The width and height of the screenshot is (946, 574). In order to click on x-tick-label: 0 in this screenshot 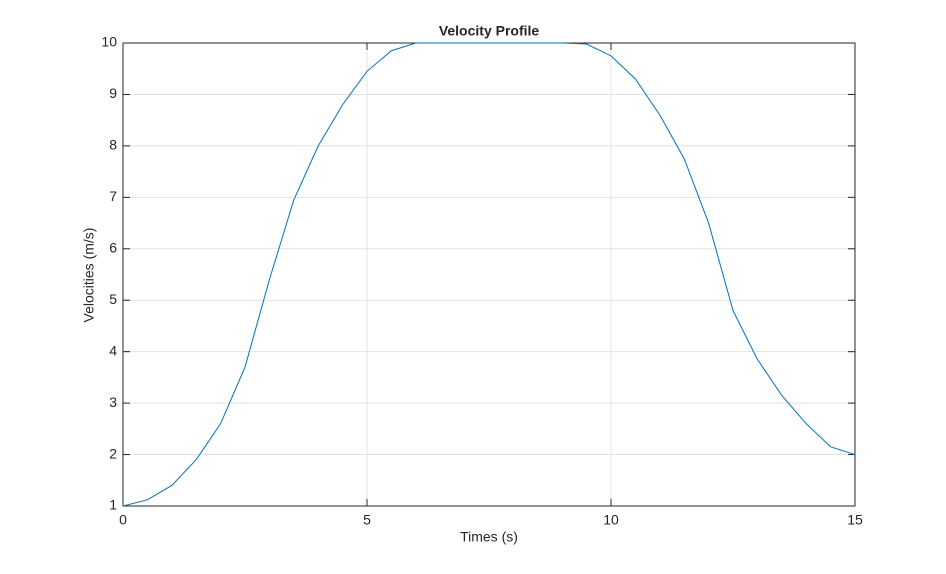, I will do `click(123, 520)`.